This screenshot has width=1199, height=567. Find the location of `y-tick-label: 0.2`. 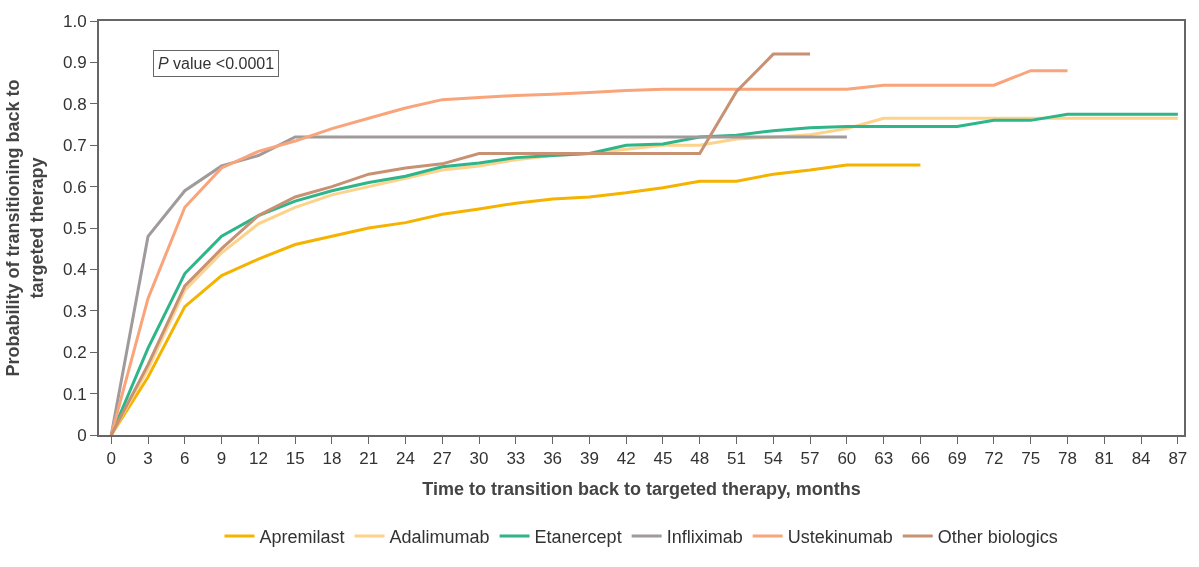

y-tick-label: 0.2 is located at coordinates (74, 353).